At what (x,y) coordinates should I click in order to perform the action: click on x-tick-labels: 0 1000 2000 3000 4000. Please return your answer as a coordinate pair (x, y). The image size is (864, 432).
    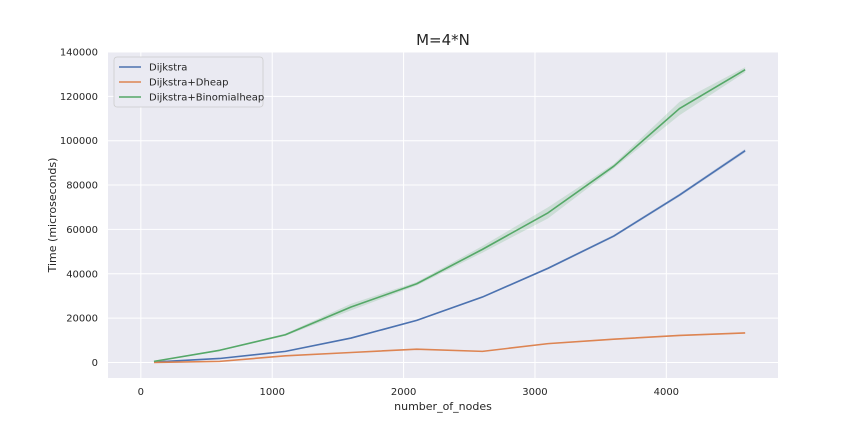
    Looking at the image, I should click on (408, 392).